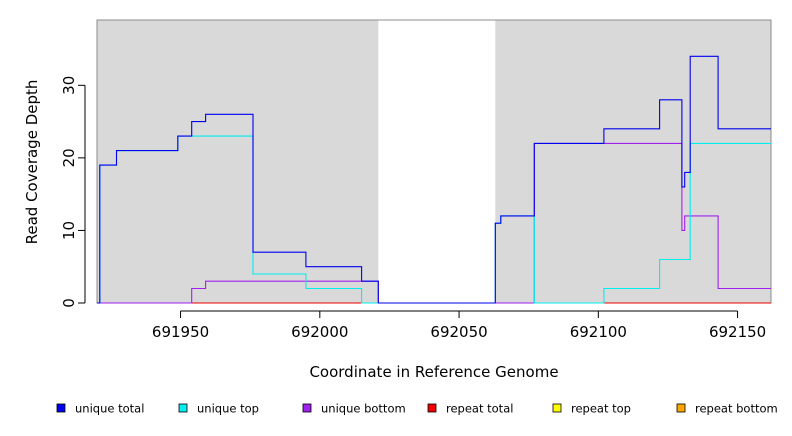 This screenshot has height=436, width=792. Describe the element at coordinates (307, 408) in the screenshot. I see `legend-swatch-unique-bottom` at that location.